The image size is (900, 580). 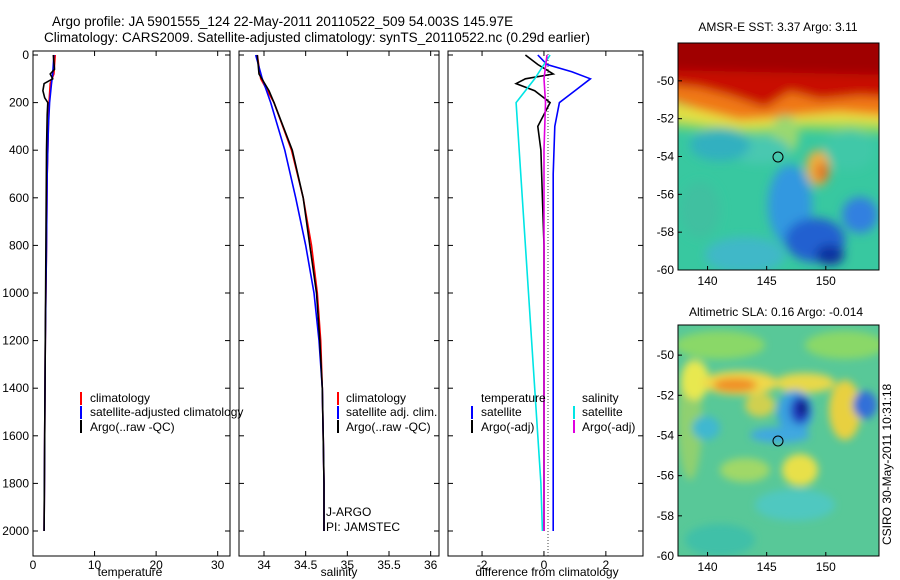 I want to click on sst-heatmap: 140 145 150 -50 -52 -54 -56 -58 -60, so click(x=768, y=165).